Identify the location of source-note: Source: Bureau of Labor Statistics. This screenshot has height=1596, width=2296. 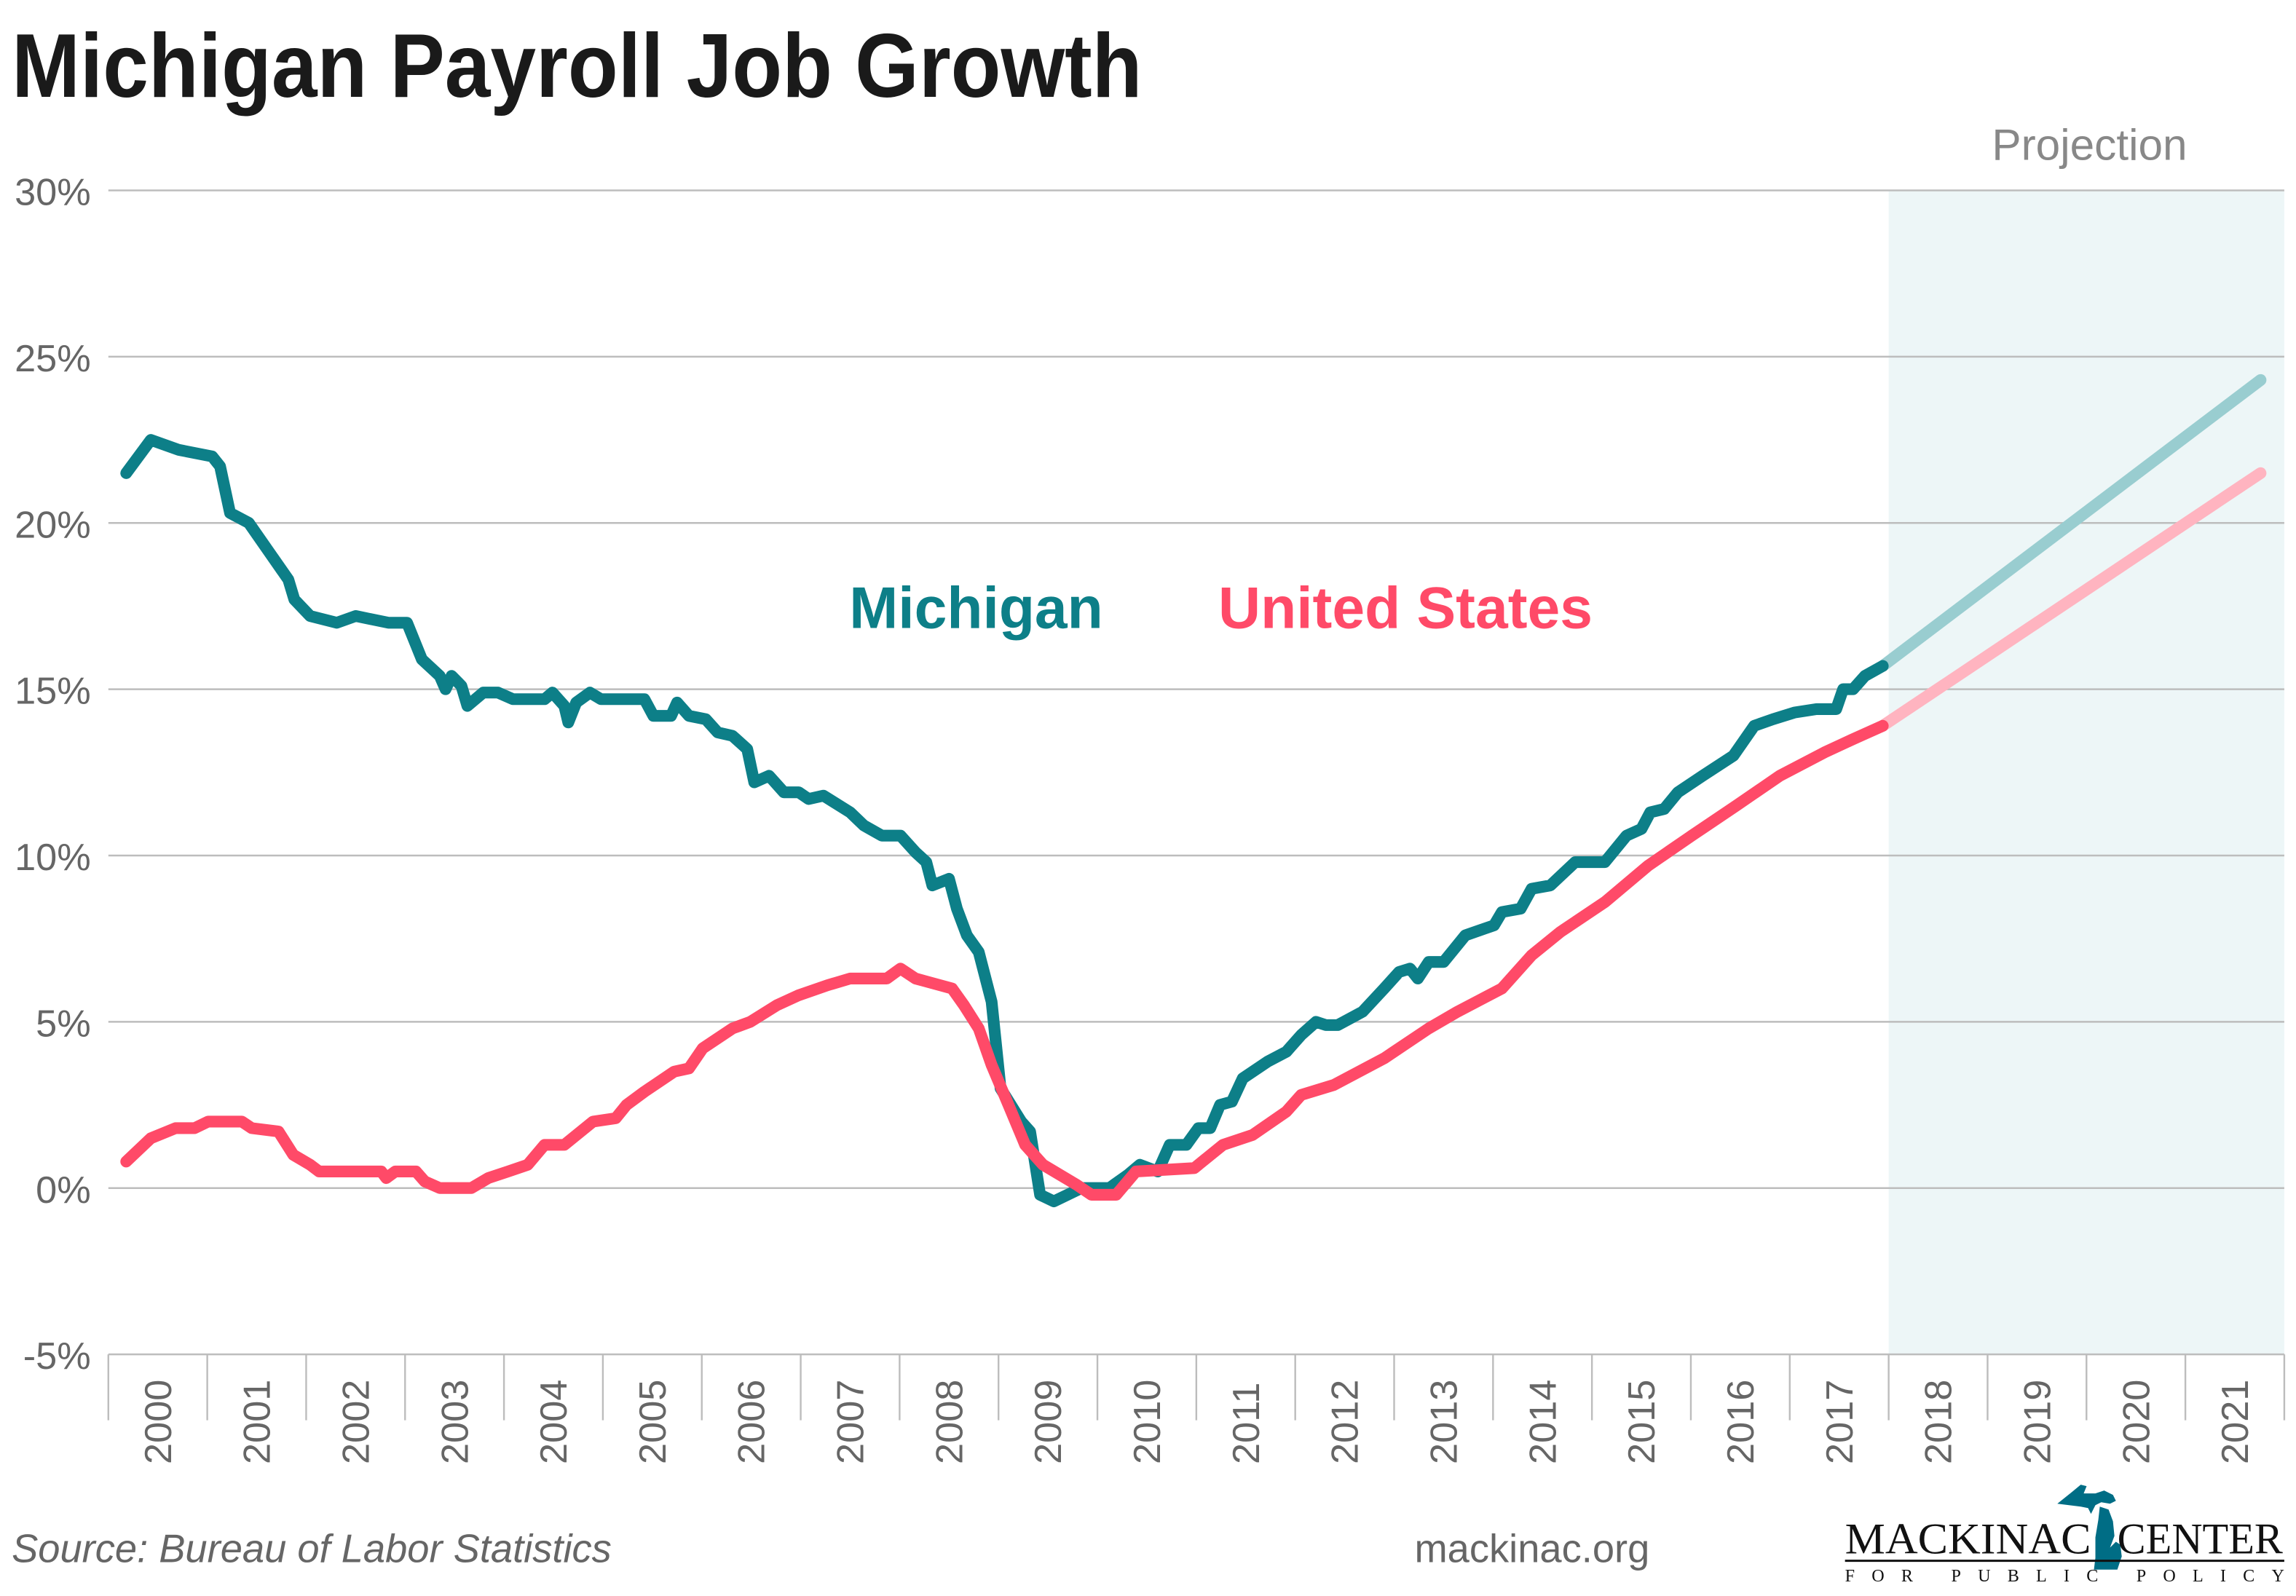
(312, 1549).